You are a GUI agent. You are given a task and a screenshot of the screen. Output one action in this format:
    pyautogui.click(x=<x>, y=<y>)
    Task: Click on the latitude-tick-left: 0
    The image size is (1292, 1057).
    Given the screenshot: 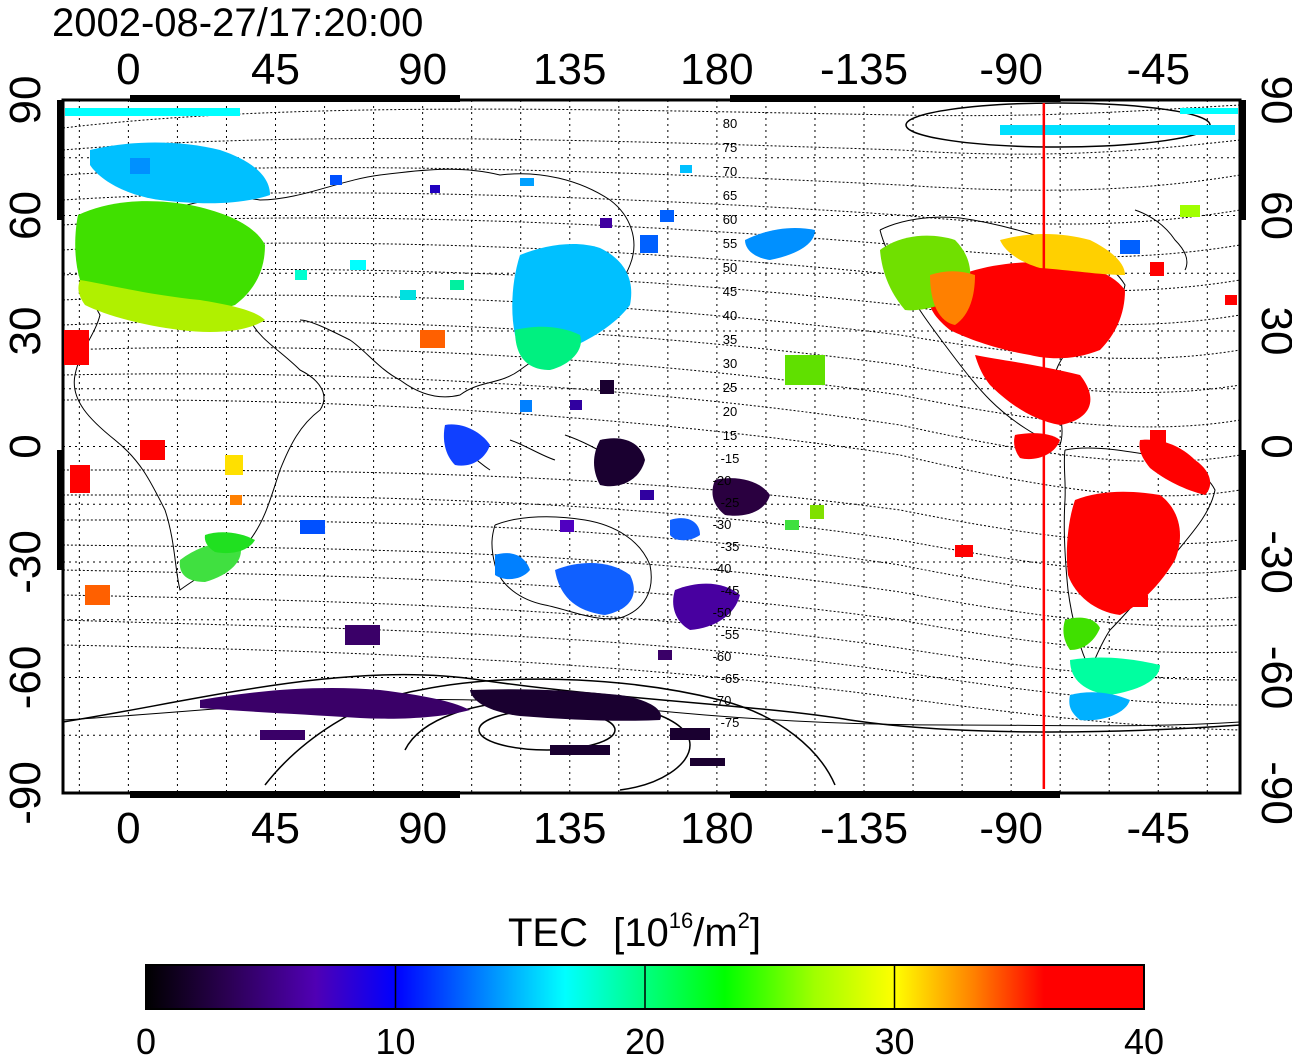 What is the action you would take?
    pyautogui.click(x=25, y=446)
    